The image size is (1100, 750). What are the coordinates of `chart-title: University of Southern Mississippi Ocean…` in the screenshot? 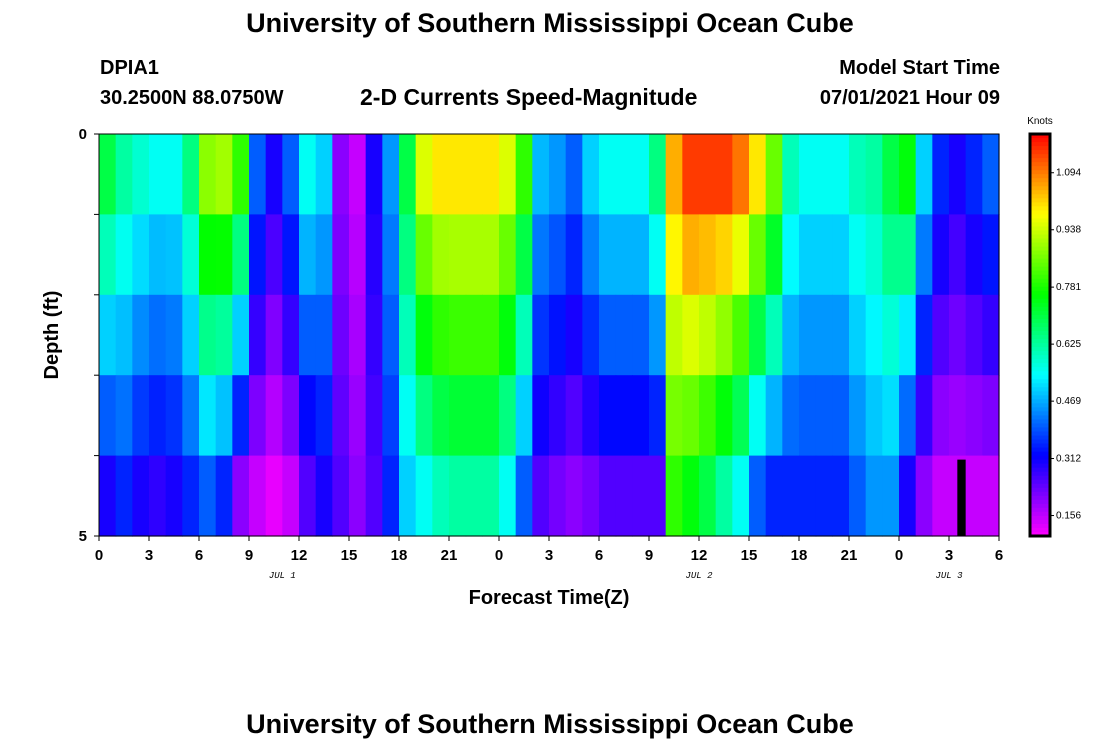 It's located at (550, 23).